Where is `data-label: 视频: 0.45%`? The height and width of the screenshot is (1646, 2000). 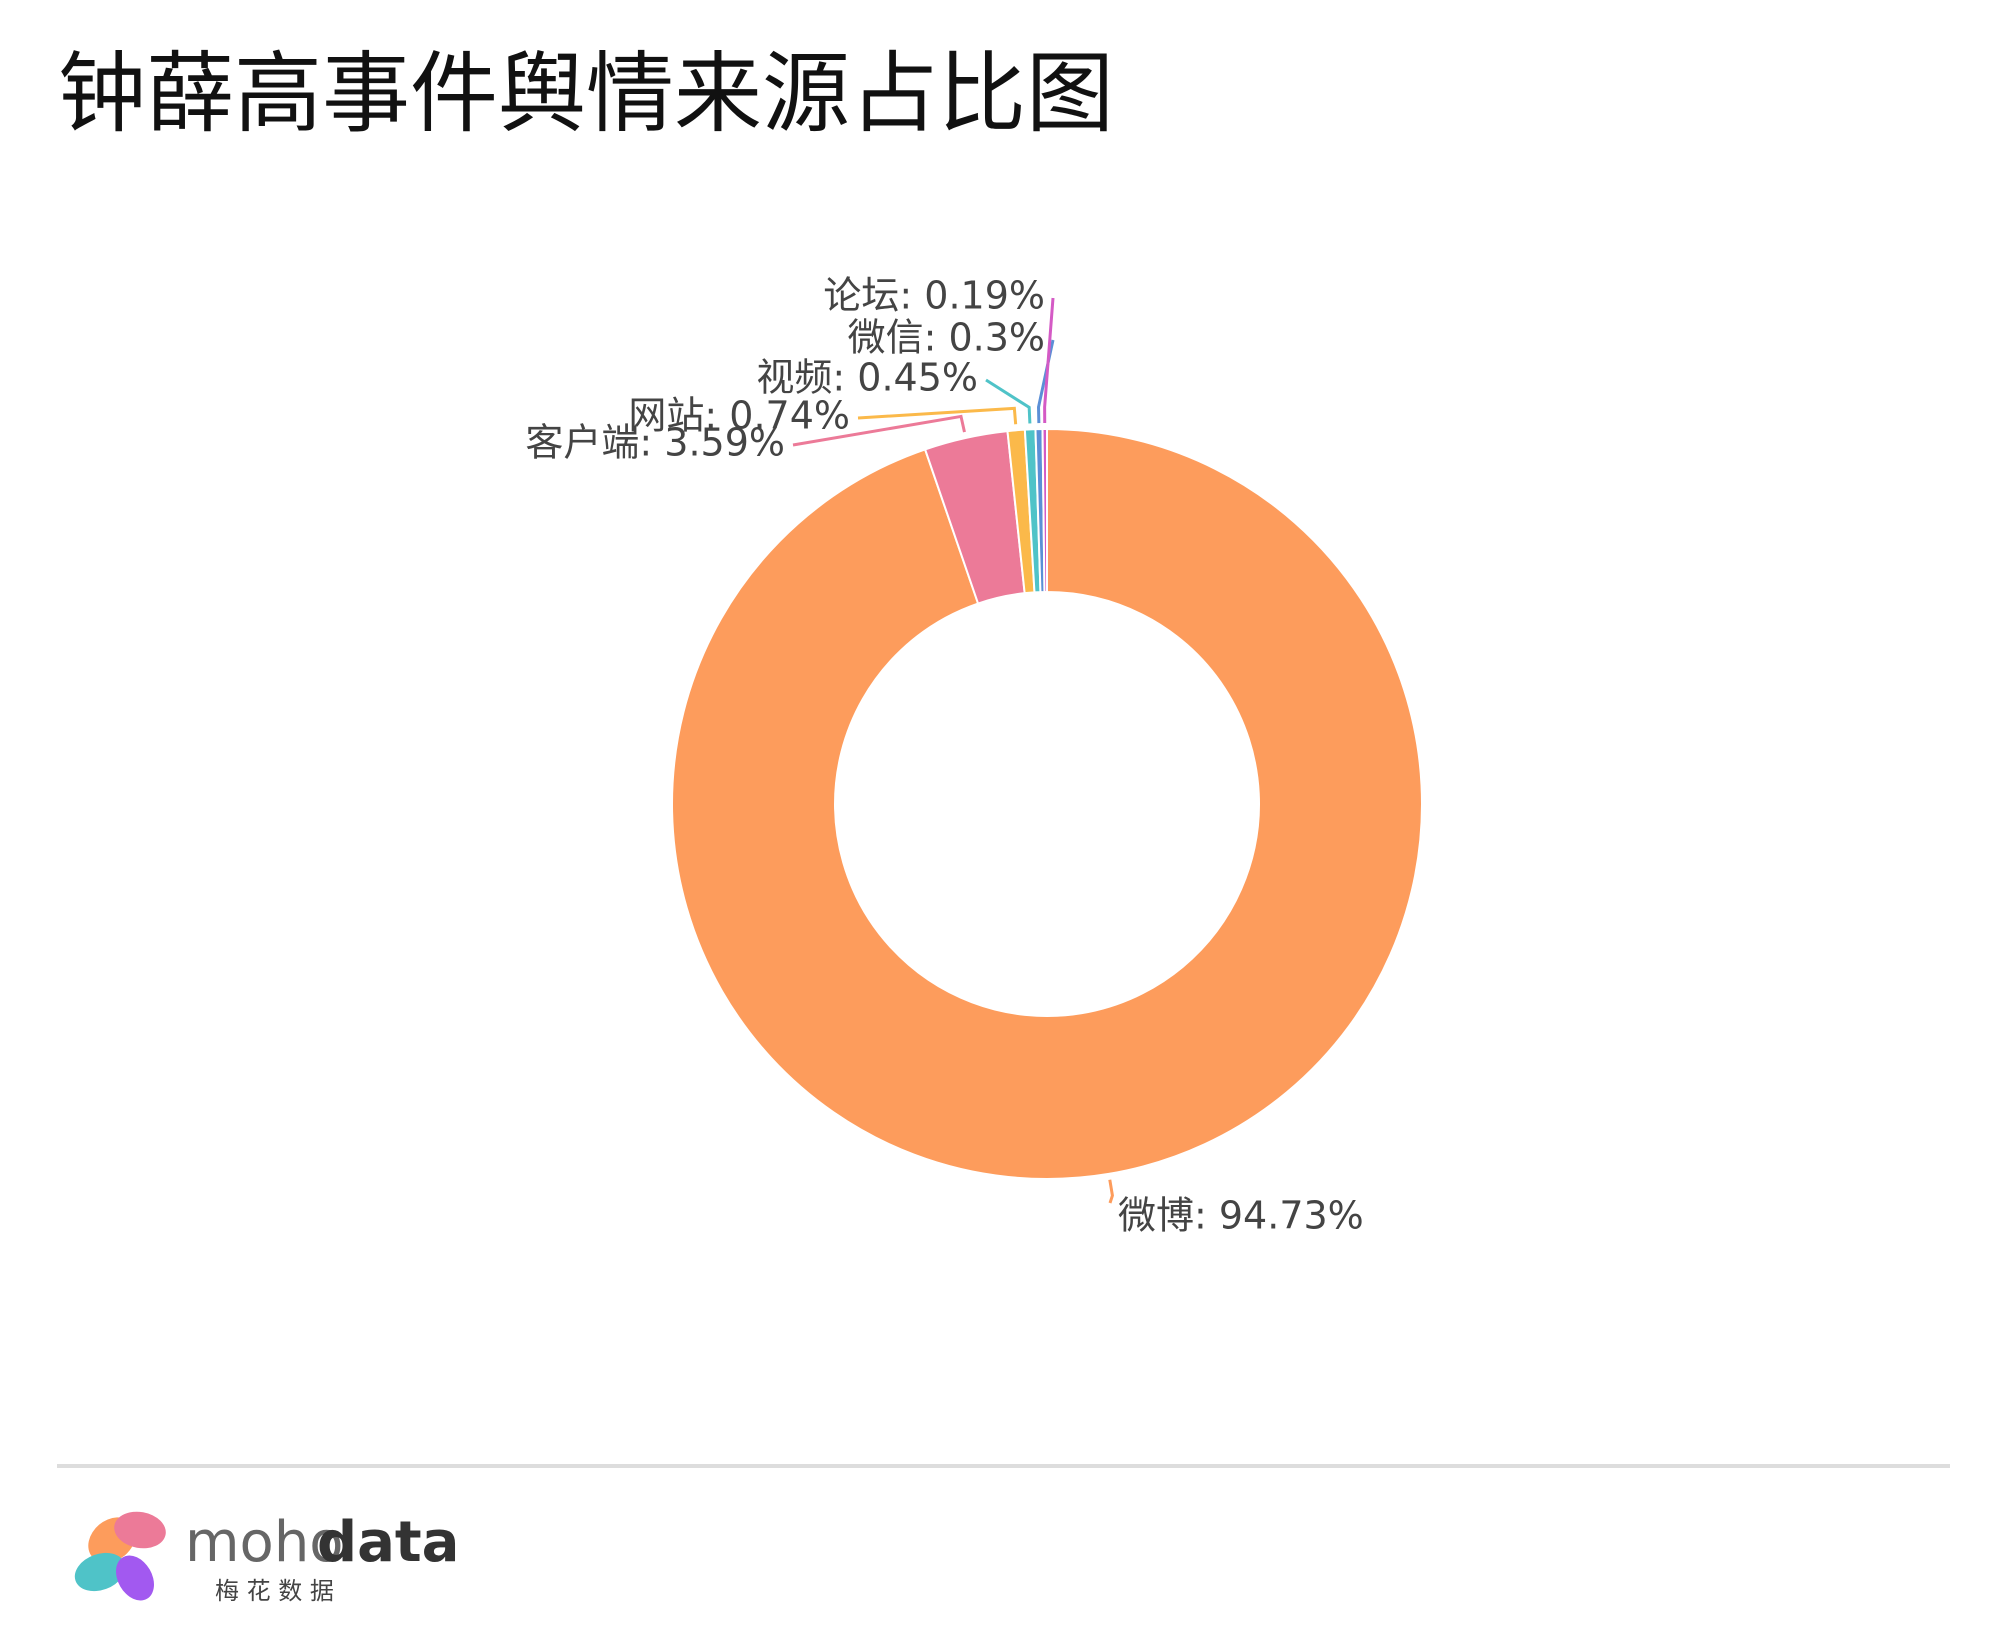 data-label: 视频: 0.45% is located at coordinates (867, 378).